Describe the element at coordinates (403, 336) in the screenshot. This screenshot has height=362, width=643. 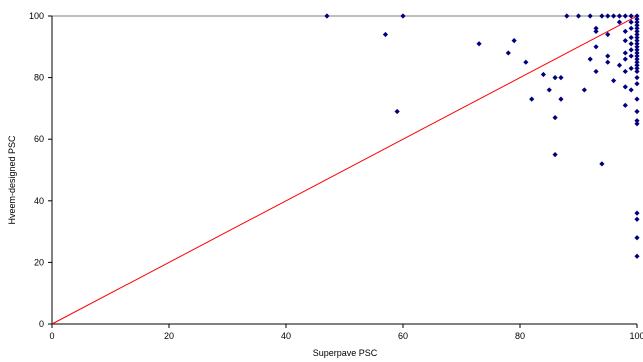
I see `x-tick-label: 60` at that location.